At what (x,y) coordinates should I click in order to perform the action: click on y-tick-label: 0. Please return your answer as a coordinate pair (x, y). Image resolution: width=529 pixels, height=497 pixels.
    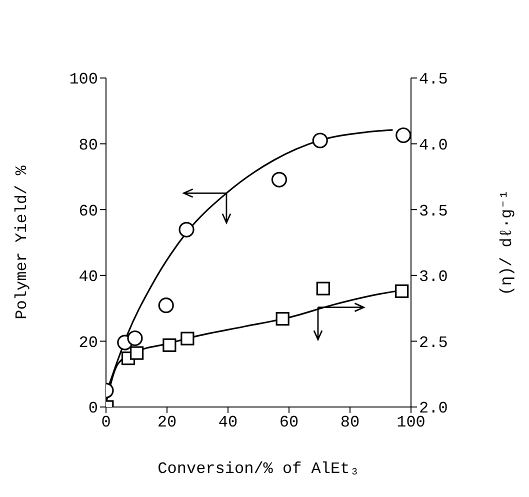
    Looking at the image, I should click on (93, 409).